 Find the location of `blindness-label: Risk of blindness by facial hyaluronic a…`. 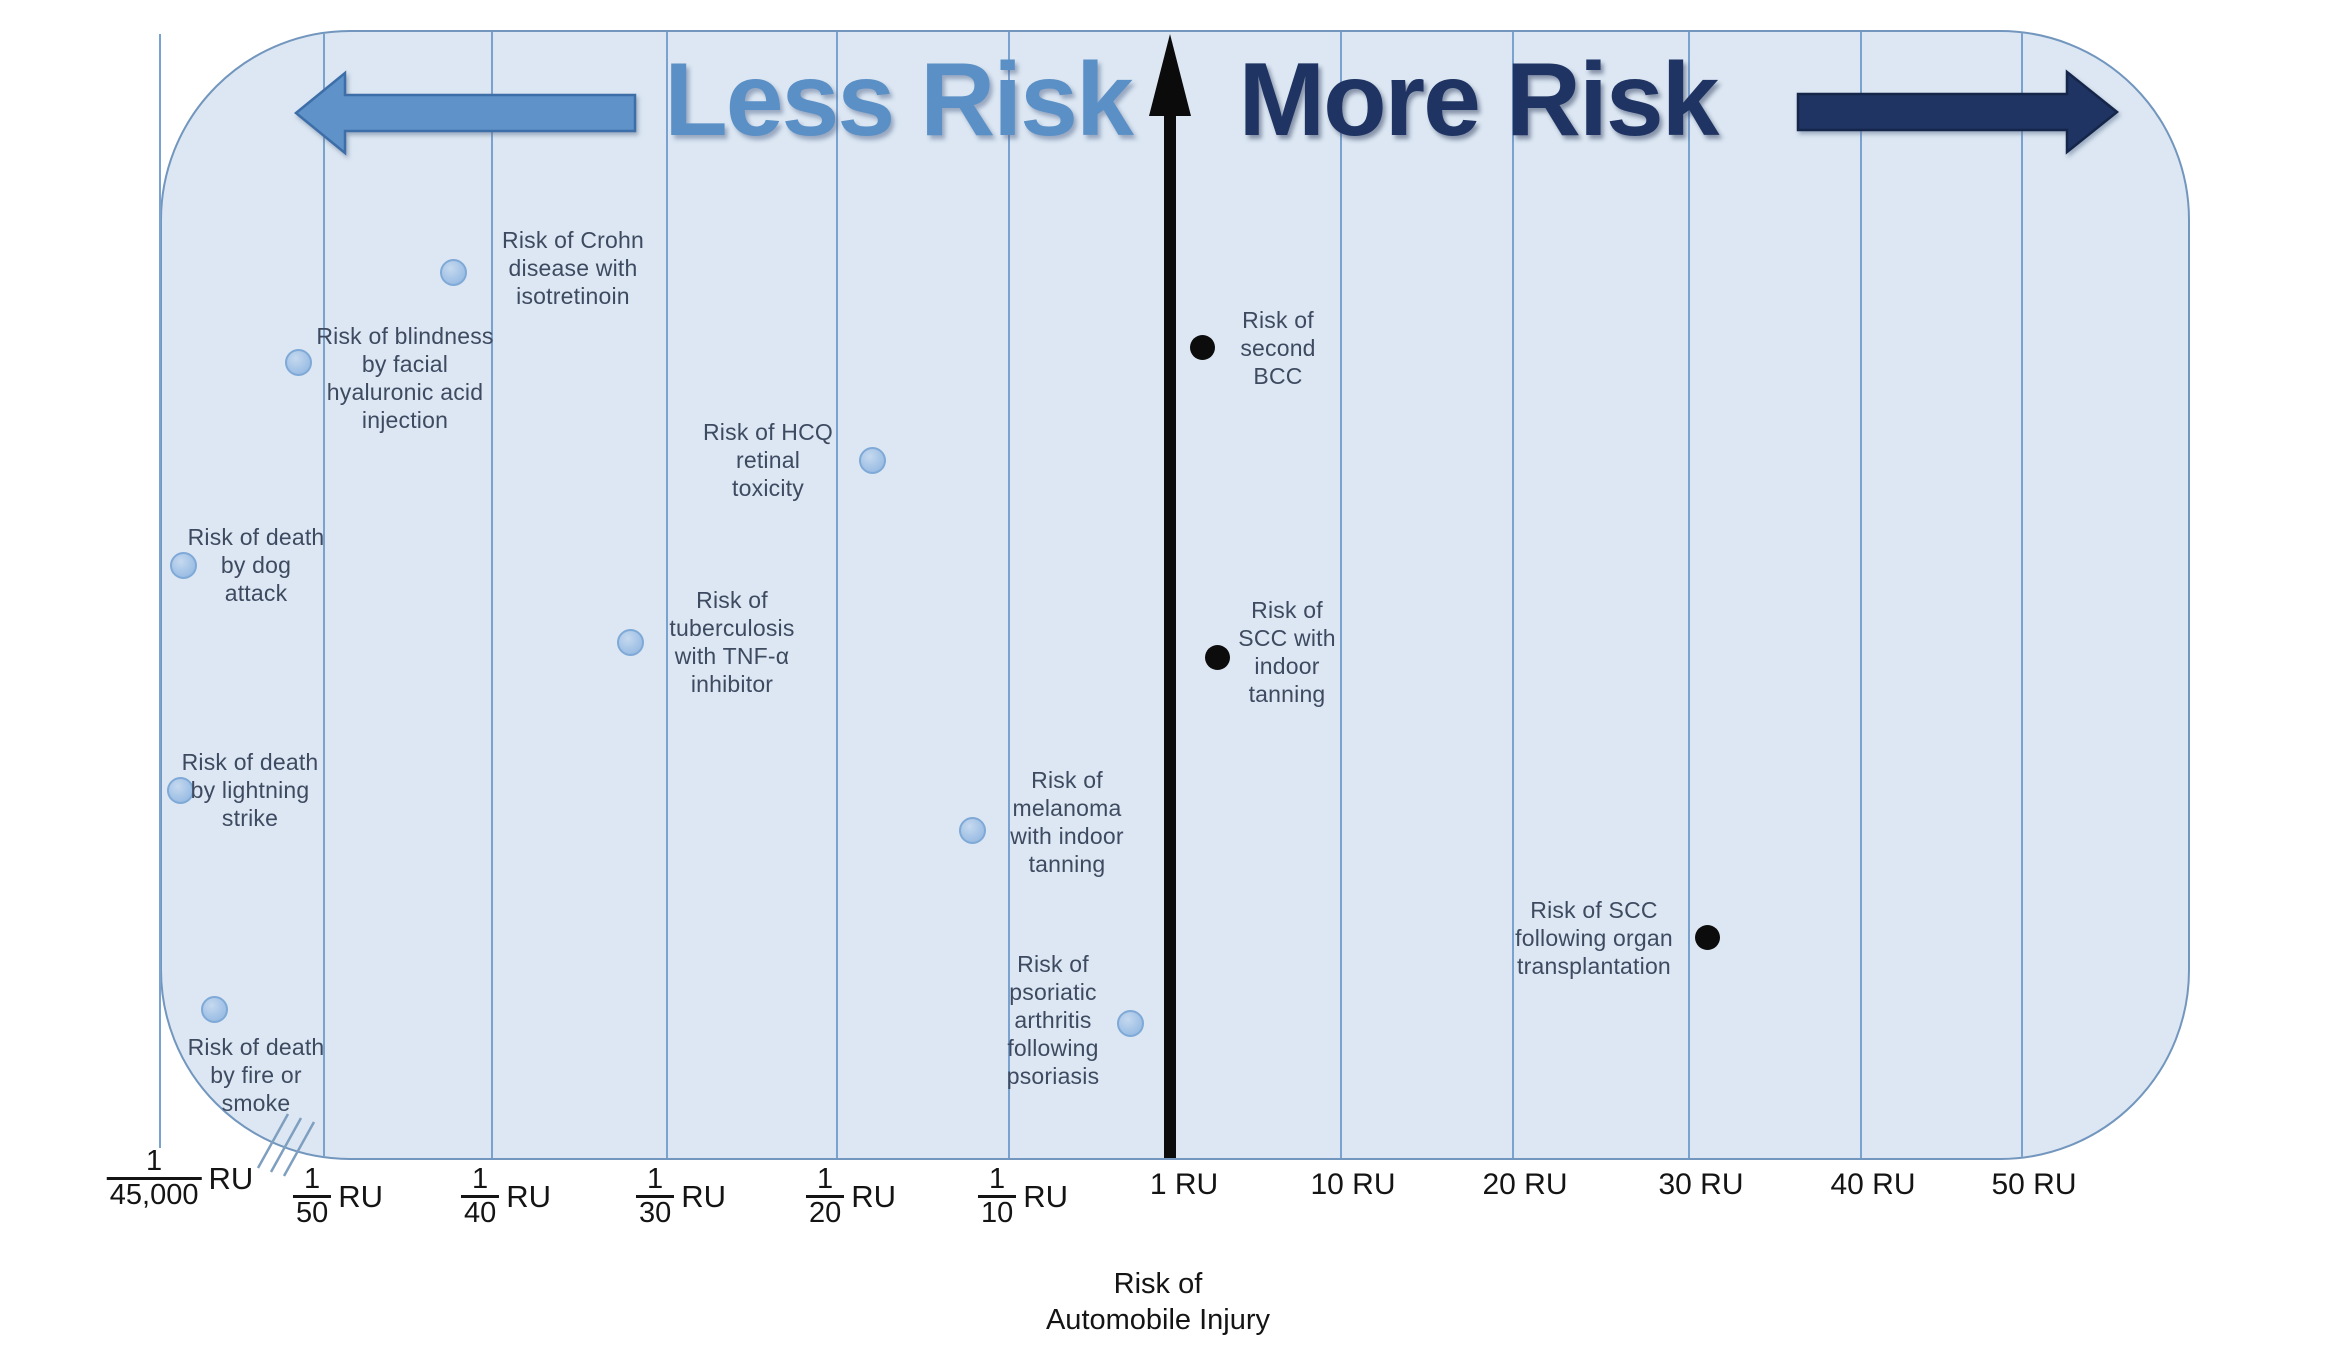

blindness-label: Risk of blindness by facial hyaluronic a… is located at coordinates (405, 378).